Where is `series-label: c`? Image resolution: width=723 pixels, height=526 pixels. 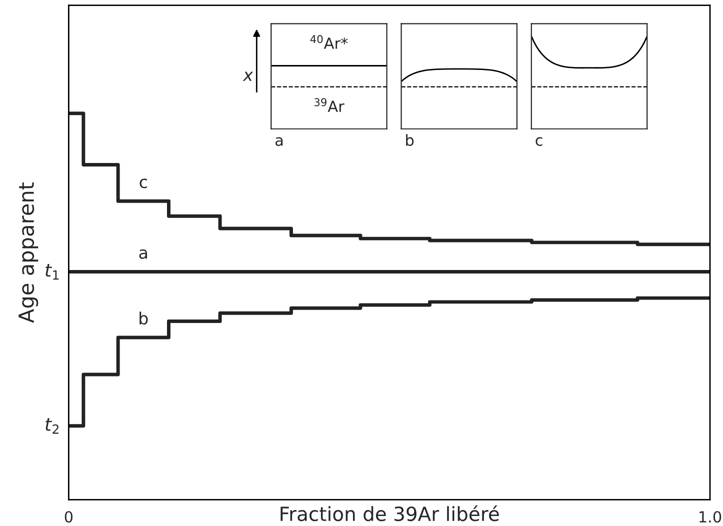
series-label: c is located at coordinates (143, 183).